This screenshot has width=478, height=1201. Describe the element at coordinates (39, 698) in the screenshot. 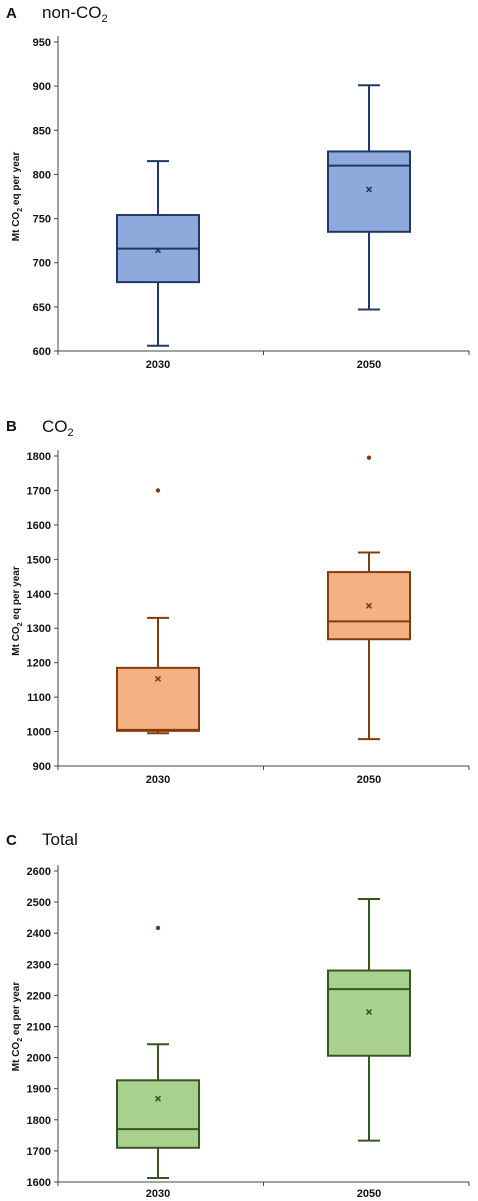

I see `y-tick-label: 1100` at that location.